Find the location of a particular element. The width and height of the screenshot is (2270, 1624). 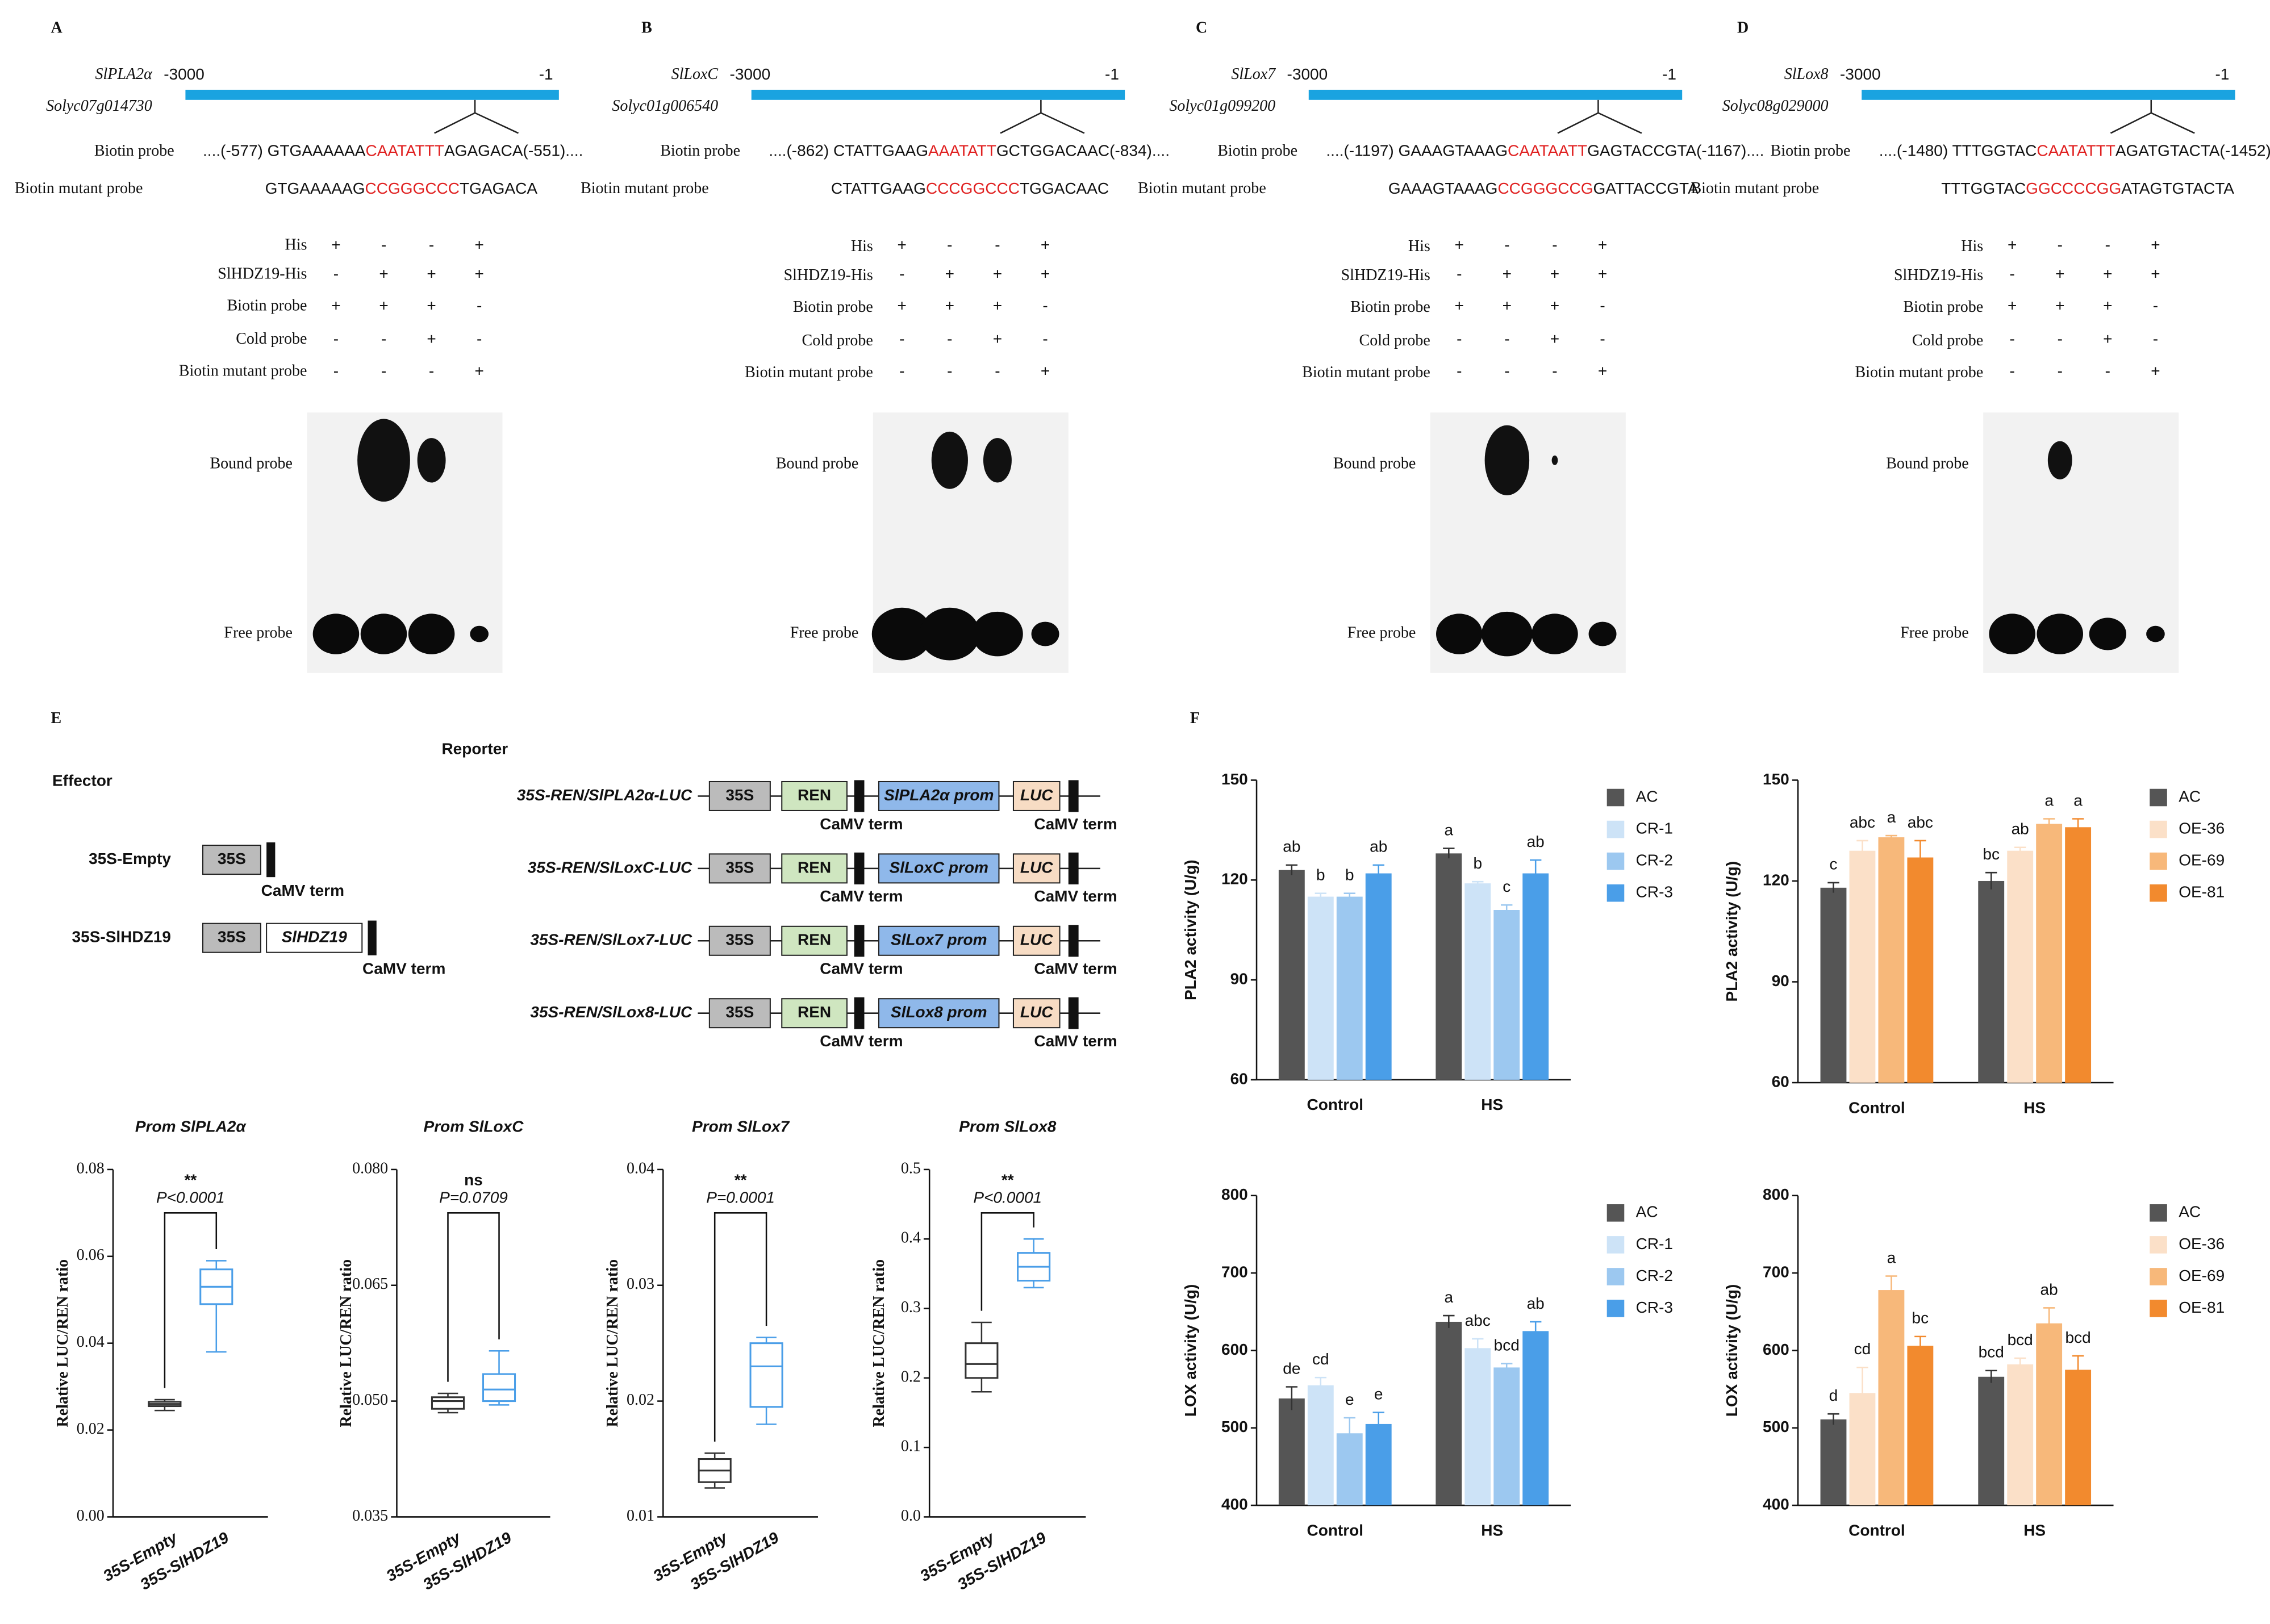

construct-part-label: SlHDZ19 is located at coordinates (315, 937).